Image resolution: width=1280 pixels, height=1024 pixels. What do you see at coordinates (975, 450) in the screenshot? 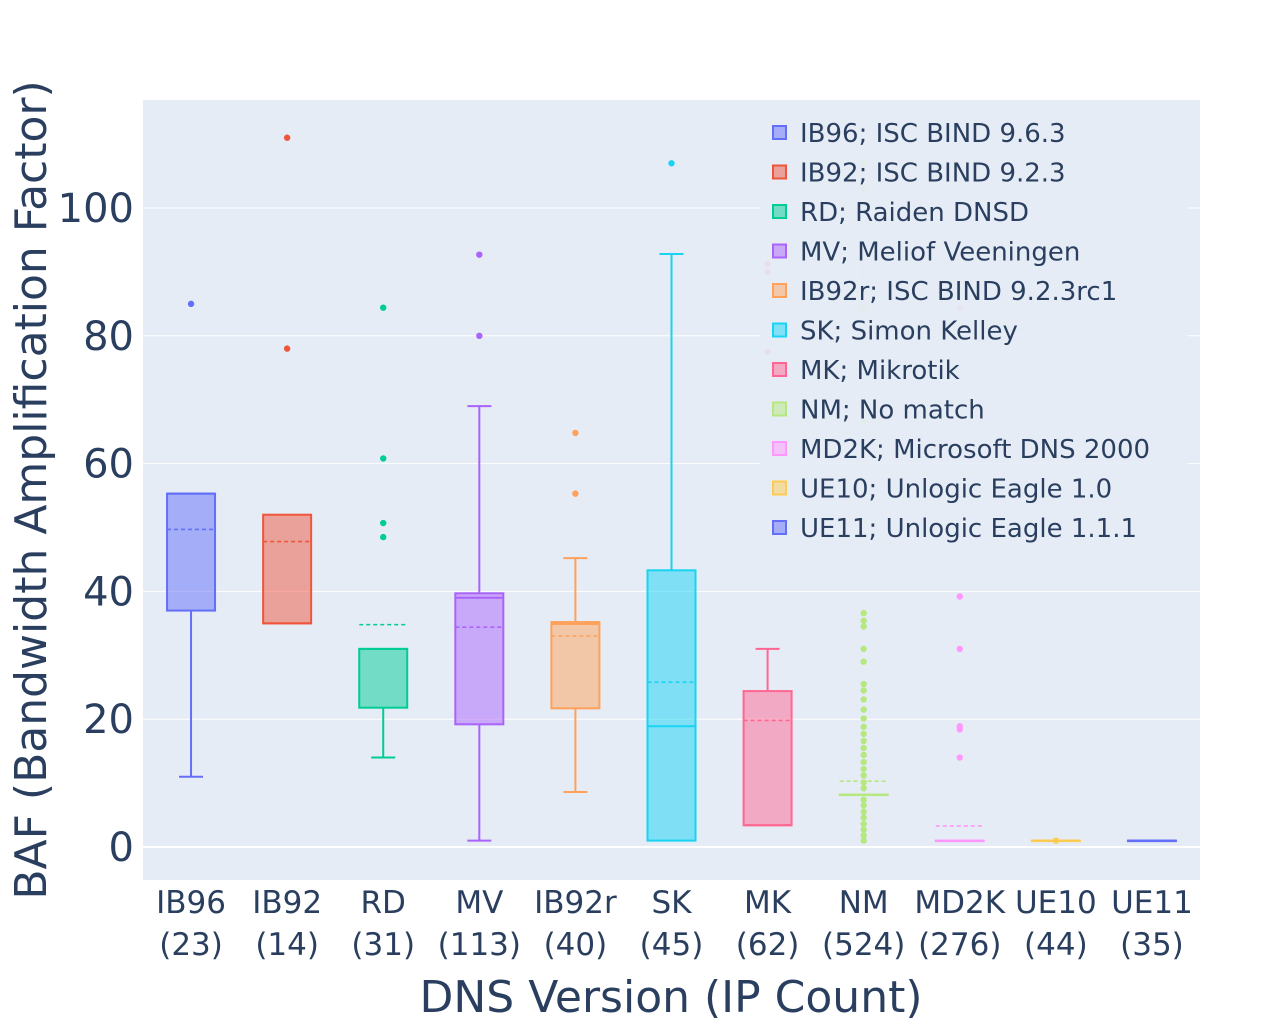
I see `legend-label: MD2K; Microsoft DNS 2000` at bounding box center [975, 450].